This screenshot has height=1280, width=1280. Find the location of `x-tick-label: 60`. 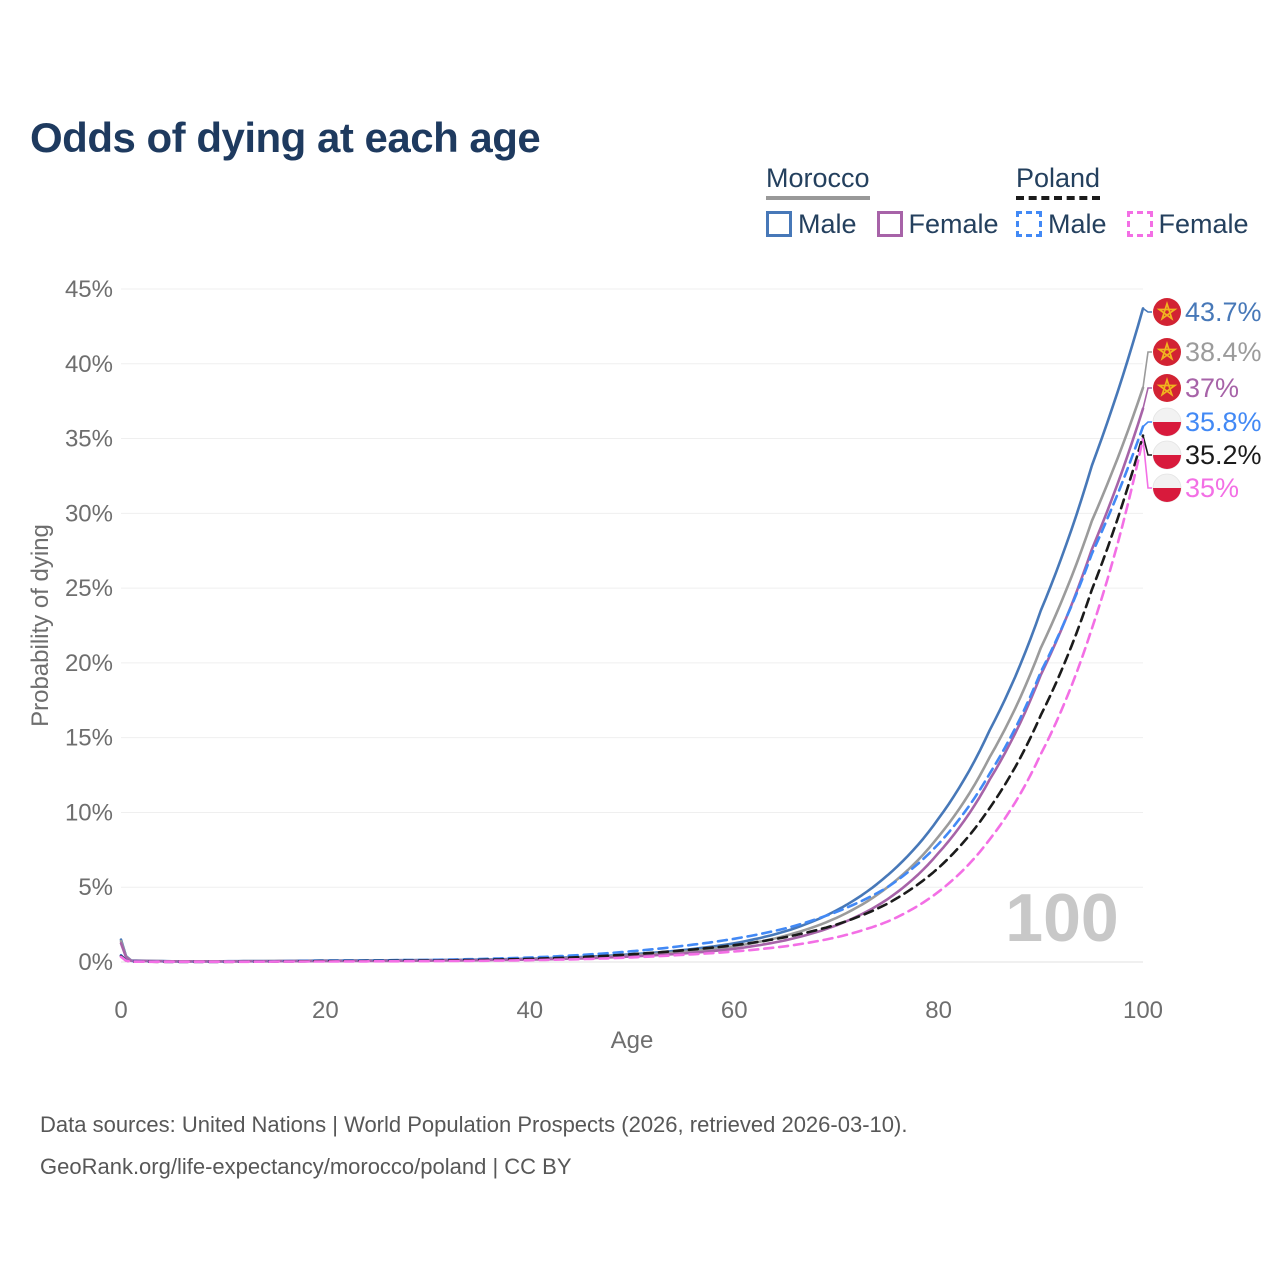

x-tick-label: 60 is located at coordinates (734, 1010).